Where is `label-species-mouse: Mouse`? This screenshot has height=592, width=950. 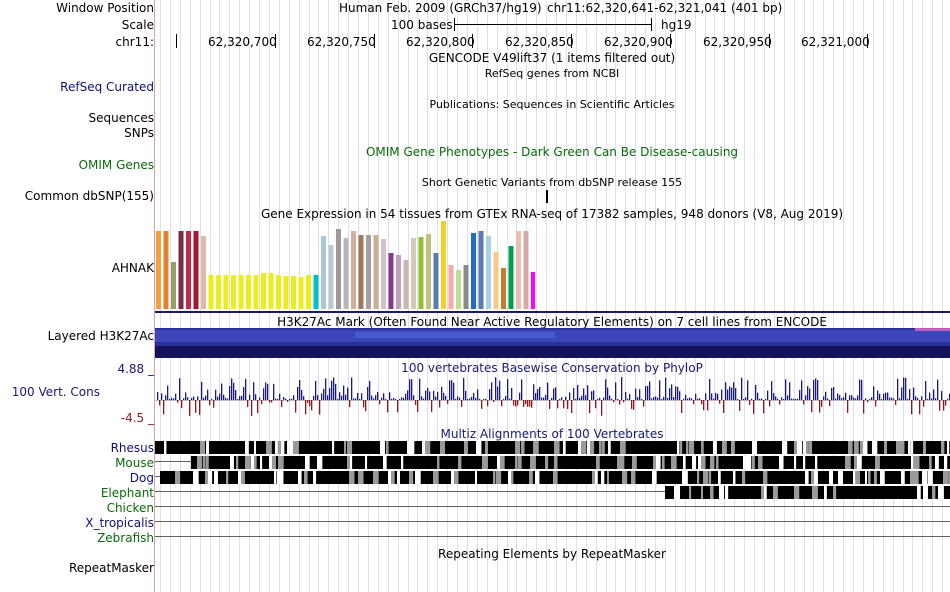 label-species-mouse: Mouse is located at coordinates (134, 463).